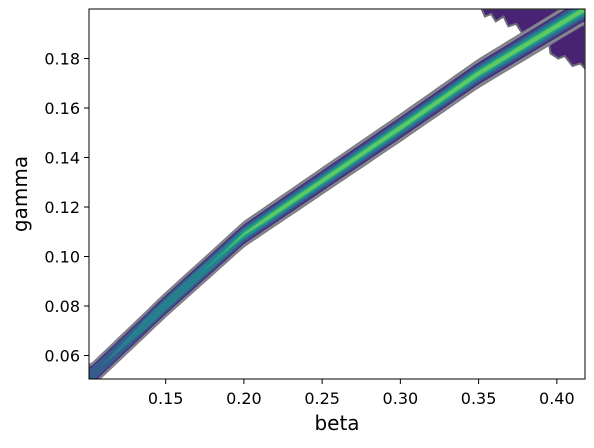 The image size is (594, 448). What do you see at coordinates (62, 157) in the screenshot?
I see `y-tick-label: 0.14` at bounding box center [62, 157].